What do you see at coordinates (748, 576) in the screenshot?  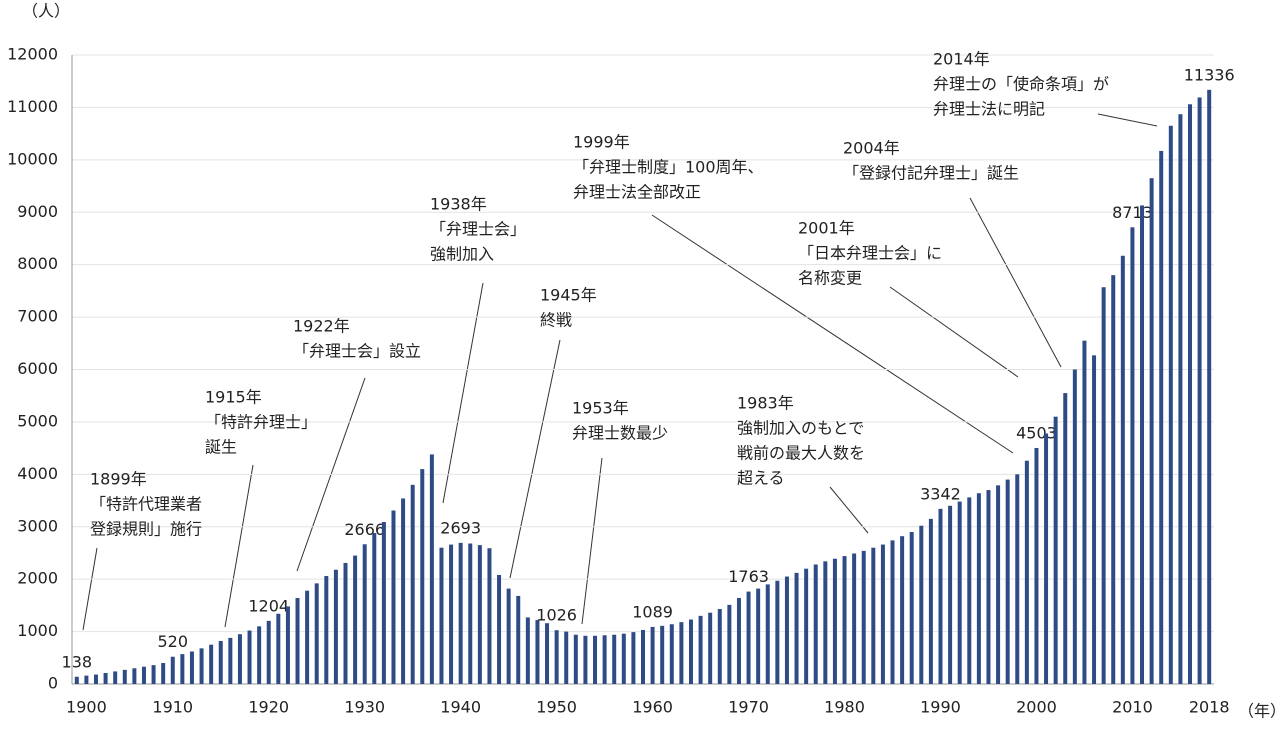 I see `data-label: 1763` at bounding box center [748, 576].